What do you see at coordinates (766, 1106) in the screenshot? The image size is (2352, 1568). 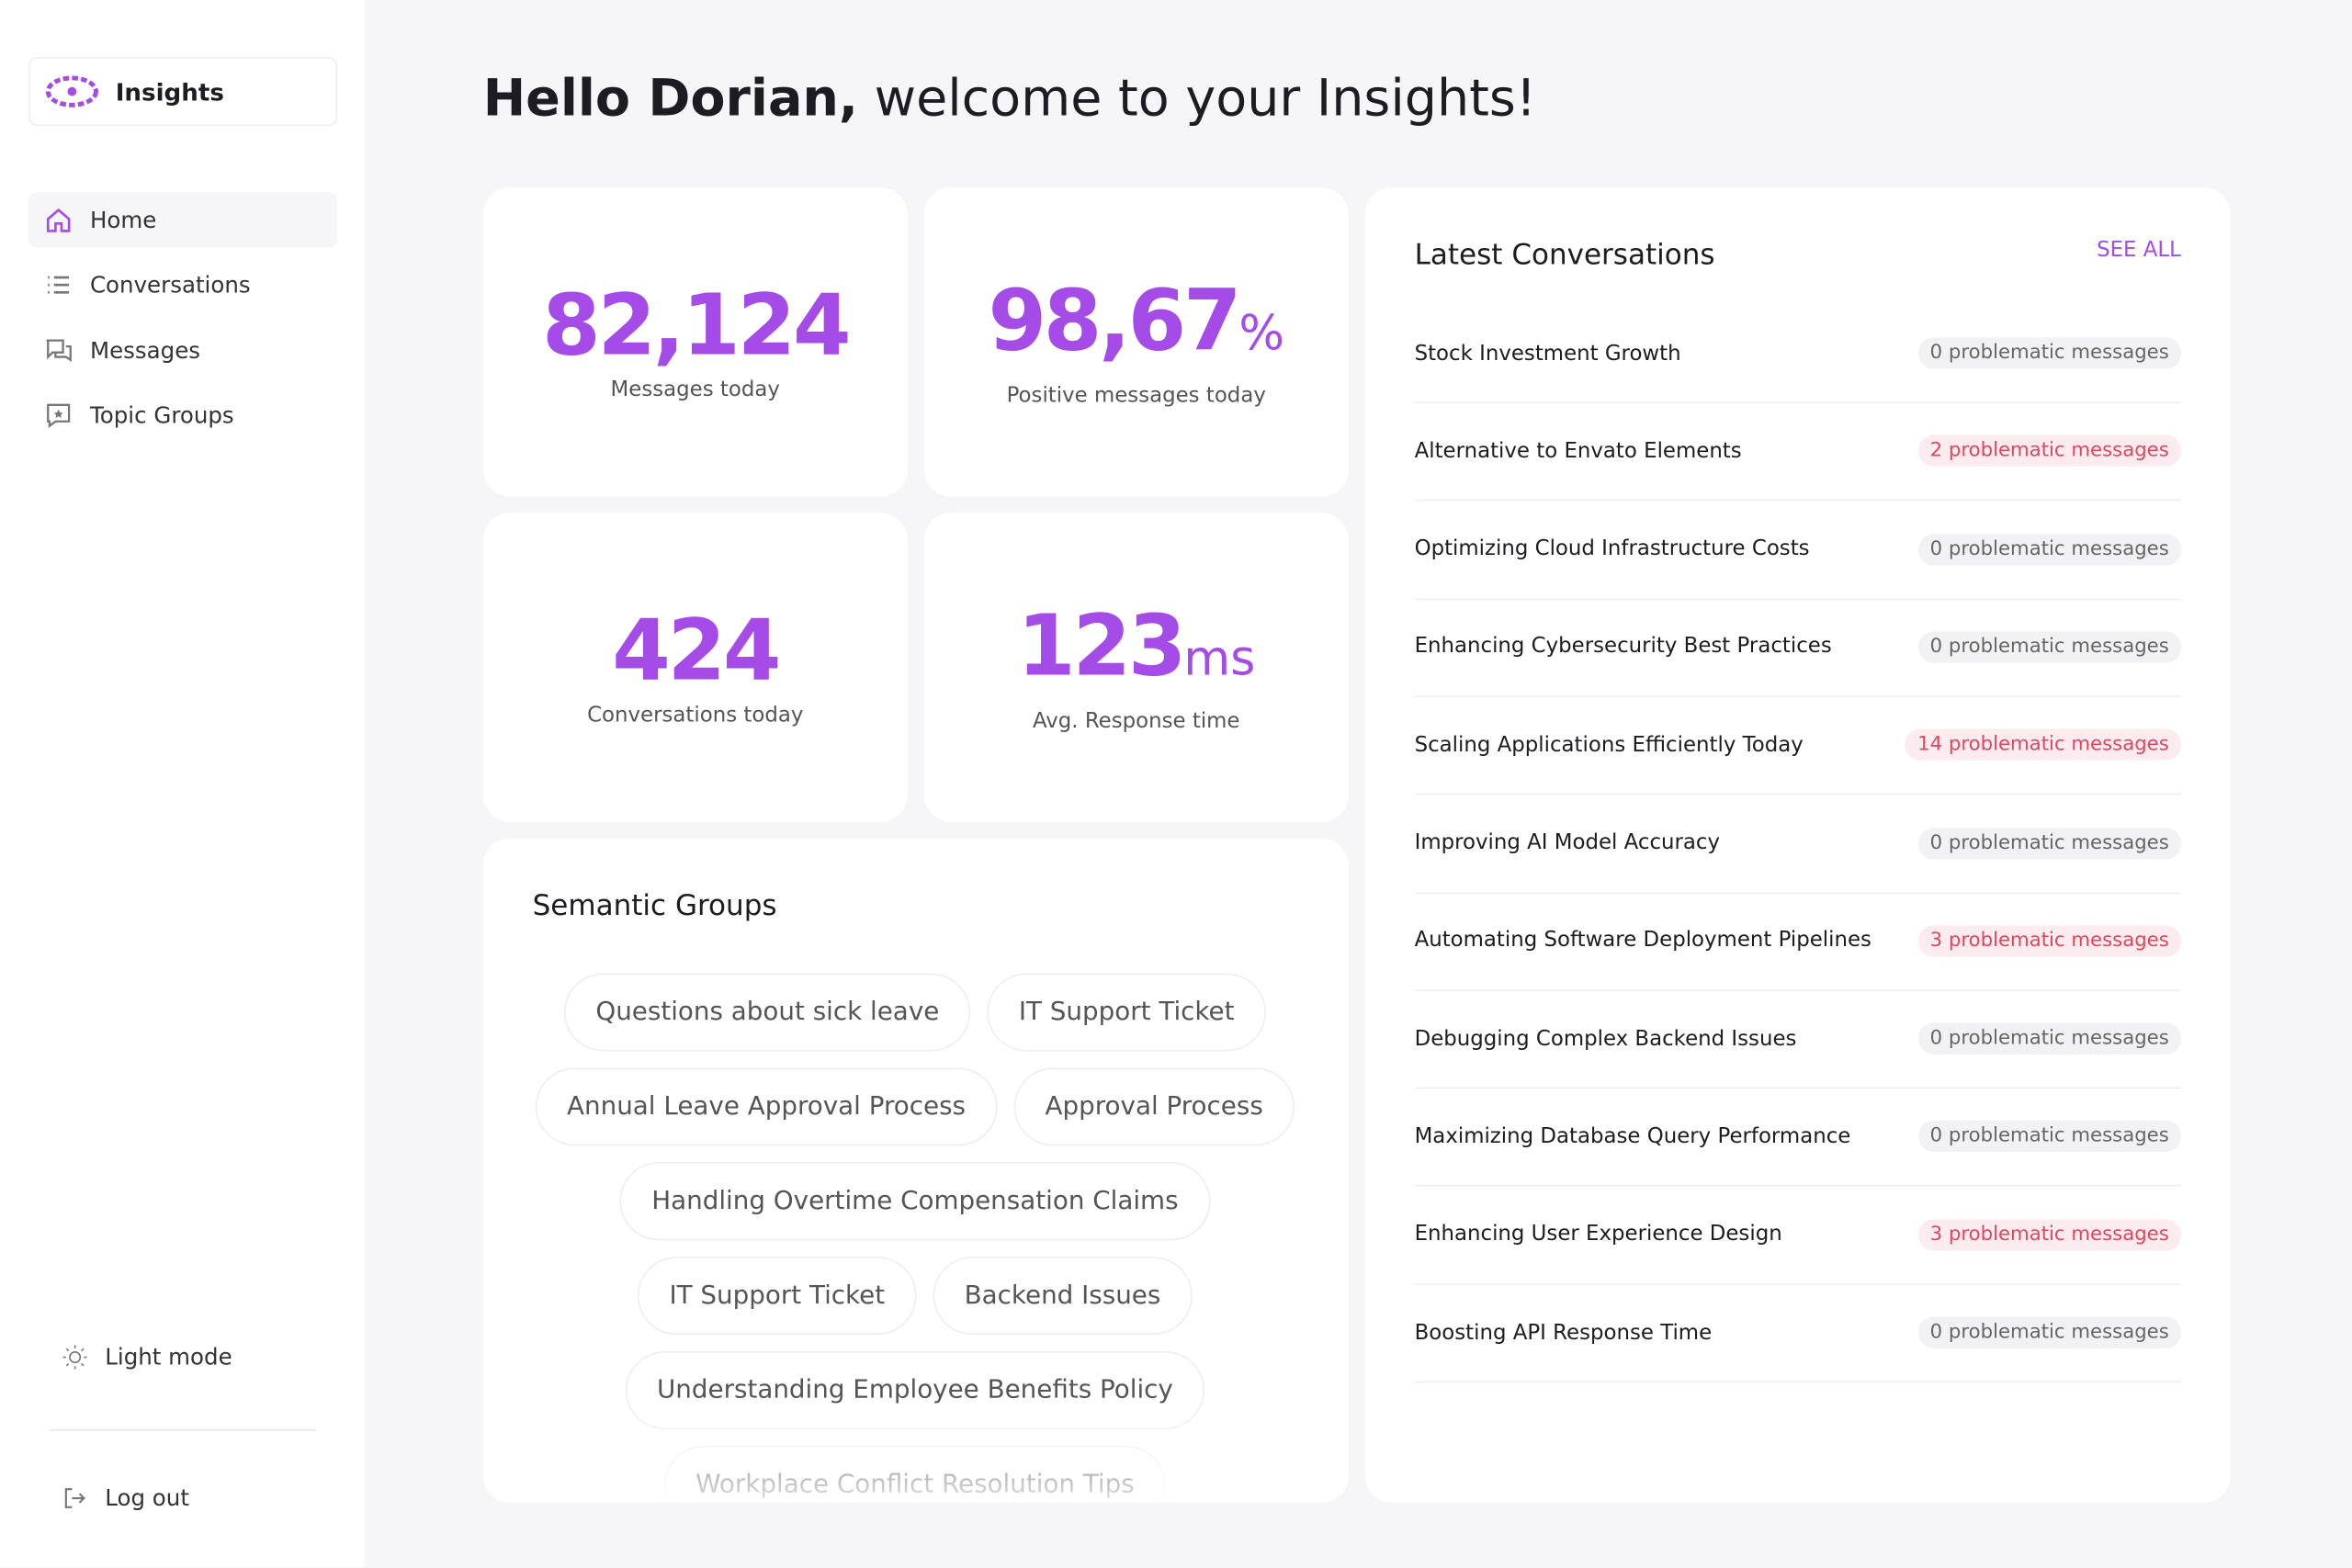 I see `tag: Annual Leave Approval Process` at bounding box center [766, 1106].